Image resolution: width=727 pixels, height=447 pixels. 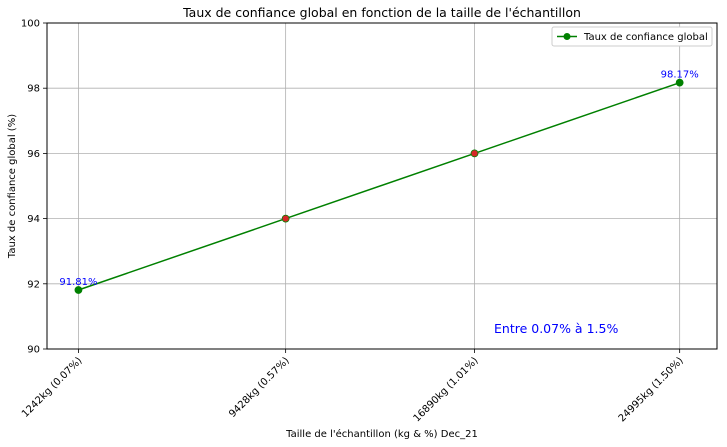 I want to click on data-label: 91.81%, so click(x=78, y=282).